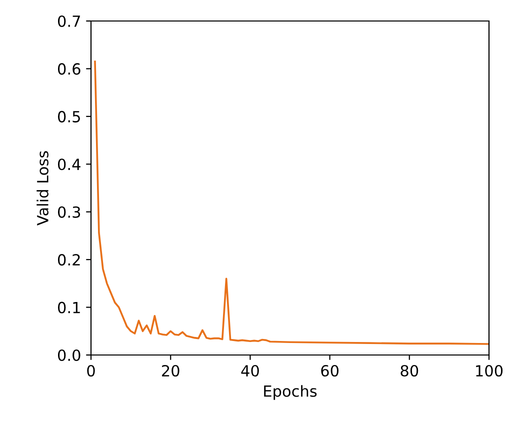 Image resolution: width=525 pixels, height=433 pixels. I want to click on x-tick-label: 40, so click(250, 370).